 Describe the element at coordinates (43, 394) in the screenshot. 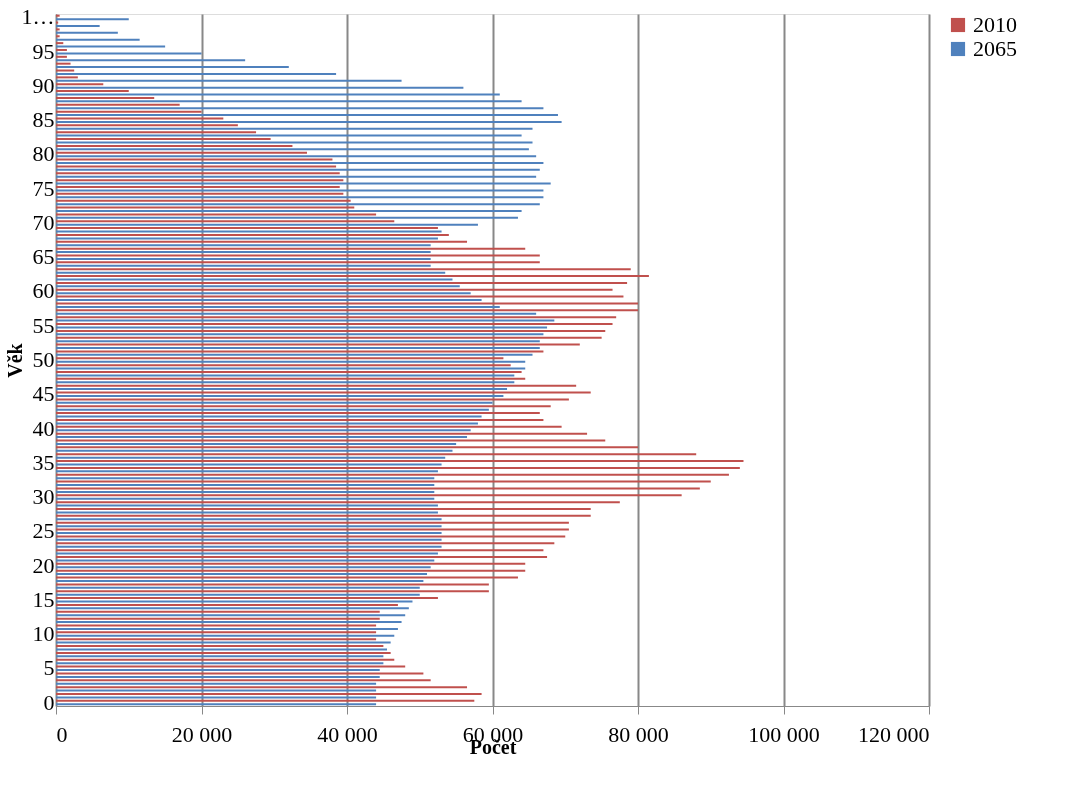

I see `y-tick-label: 45` at that location.